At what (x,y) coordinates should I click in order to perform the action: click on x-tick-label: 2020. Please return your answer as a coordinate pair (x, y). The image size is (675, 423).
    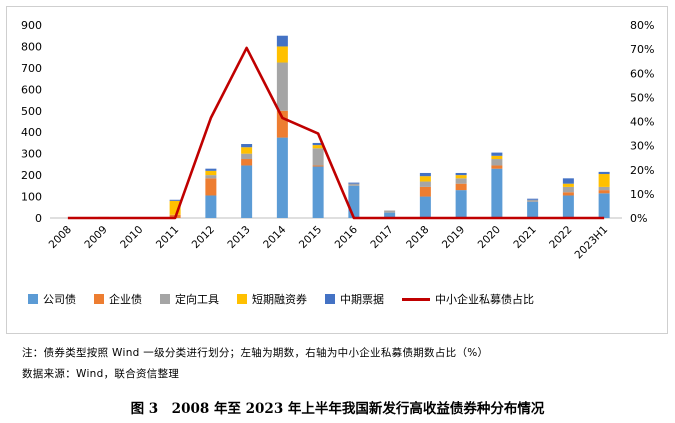
    Looking at the image, I should click on (489, 237).